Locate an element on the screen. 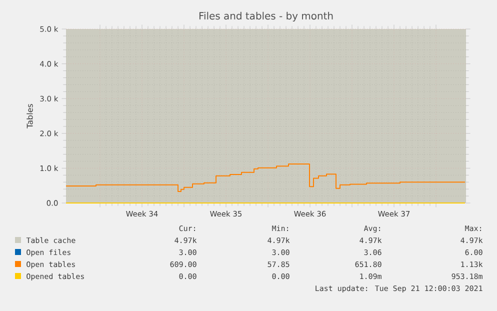 This screenshot has height=311, width=497. chart-title: Files and tables - by month is located at coordinates (266, 17).